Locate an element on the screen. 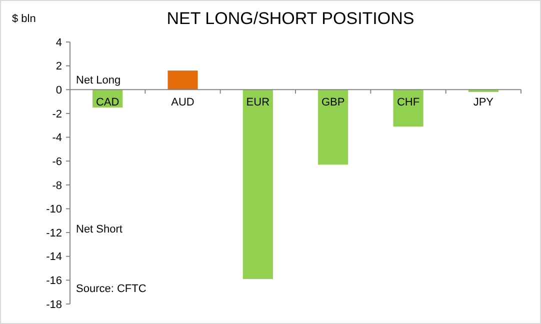 The image size is (541, 324). x-tick-label: GBP is located at coordinates (333, 102).